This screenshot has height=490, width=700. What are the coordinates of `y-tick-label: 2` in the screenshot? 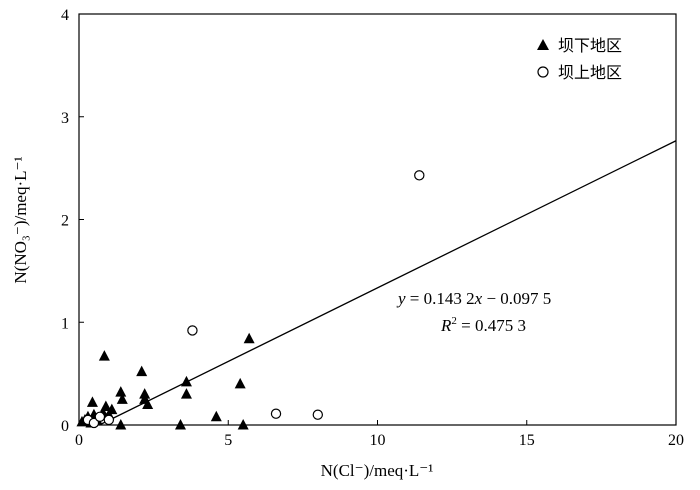 It's located at (65, 221).